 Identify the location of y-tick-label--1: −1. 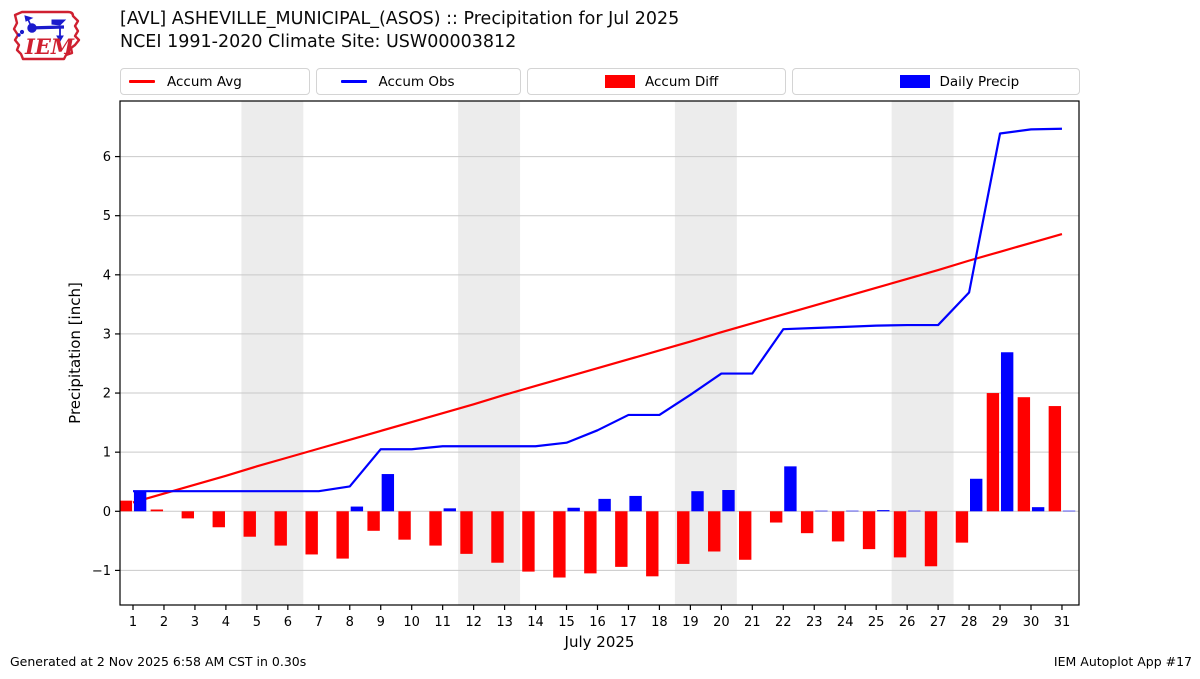
(101, 571).